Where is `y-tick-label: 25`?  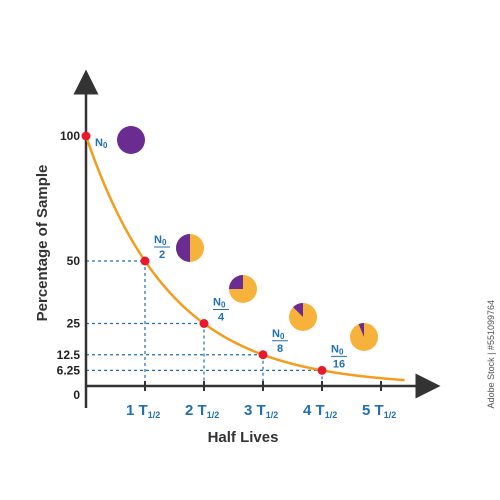 y-tick-label: 25 is located at coordinates (74, 324).